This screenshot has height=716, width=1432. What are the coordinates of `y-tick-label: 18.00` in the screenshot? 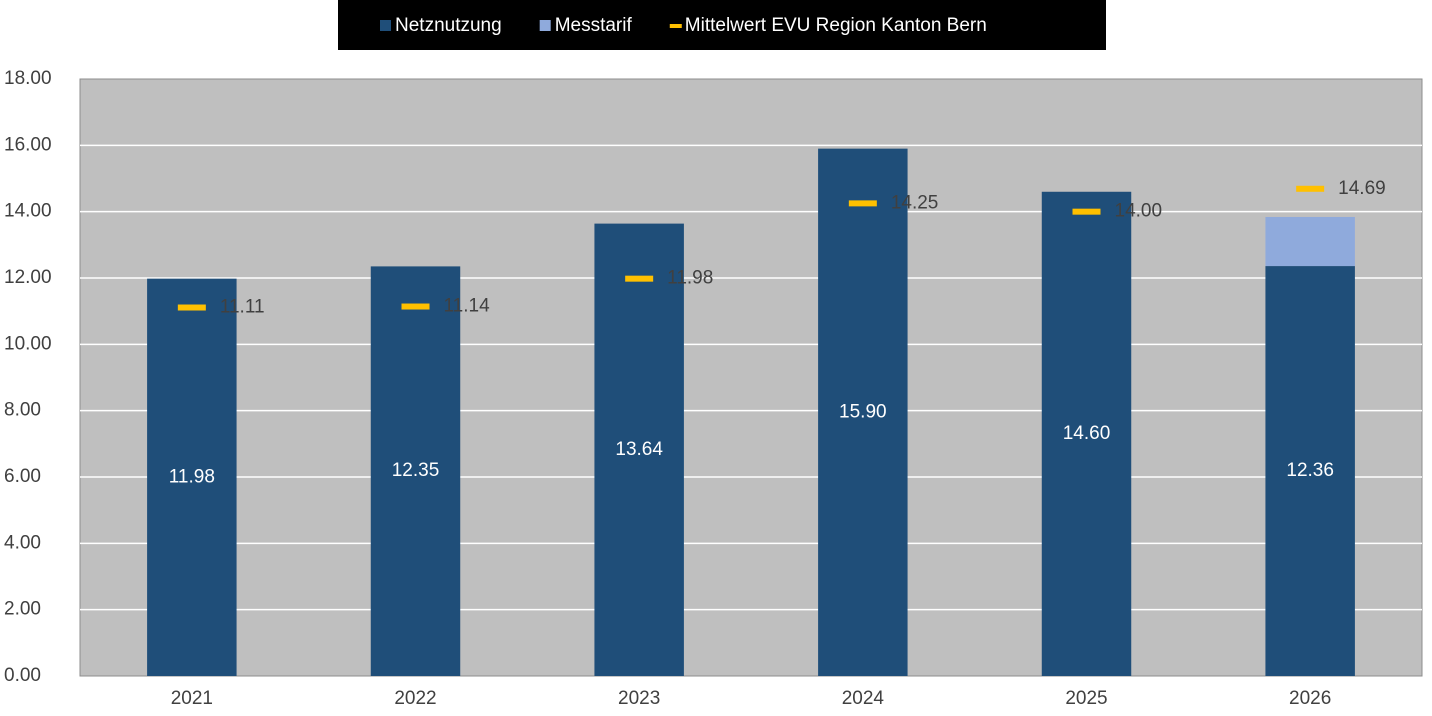 It's located at (28, 78).